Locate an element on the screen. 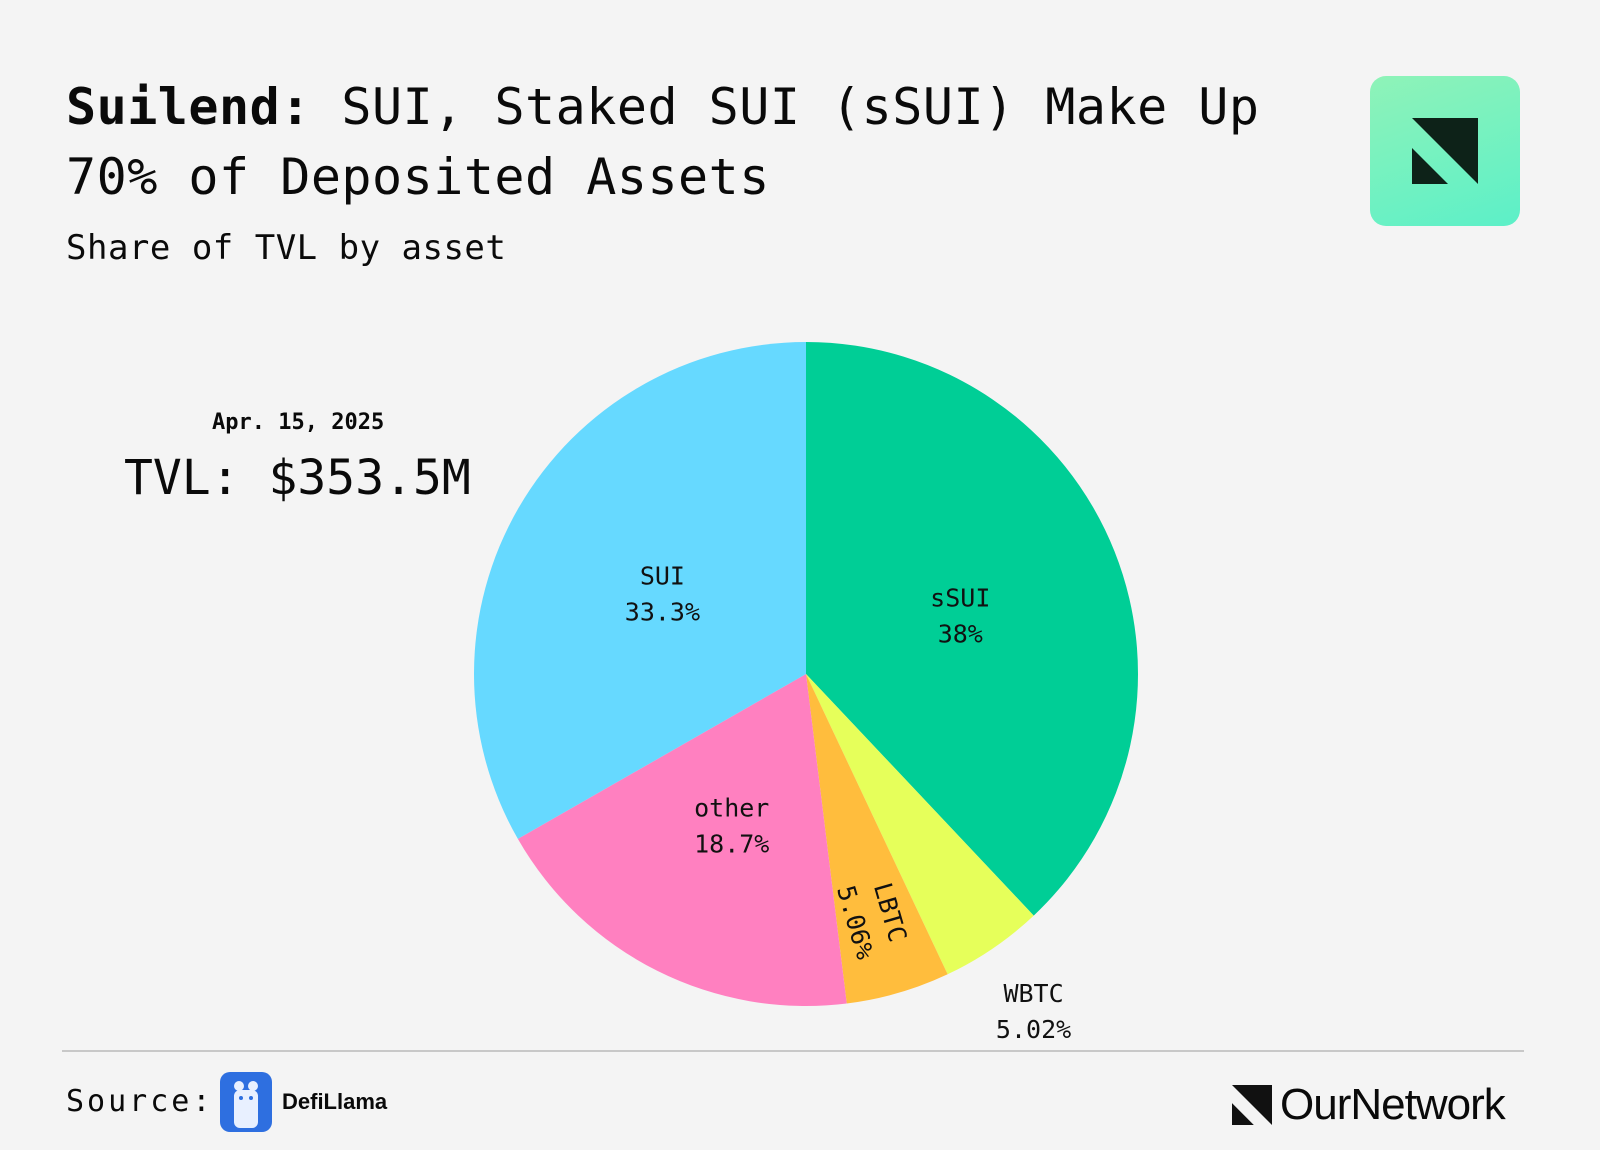  slice-value-other: 18.7% is located at coordinates (731, 843).